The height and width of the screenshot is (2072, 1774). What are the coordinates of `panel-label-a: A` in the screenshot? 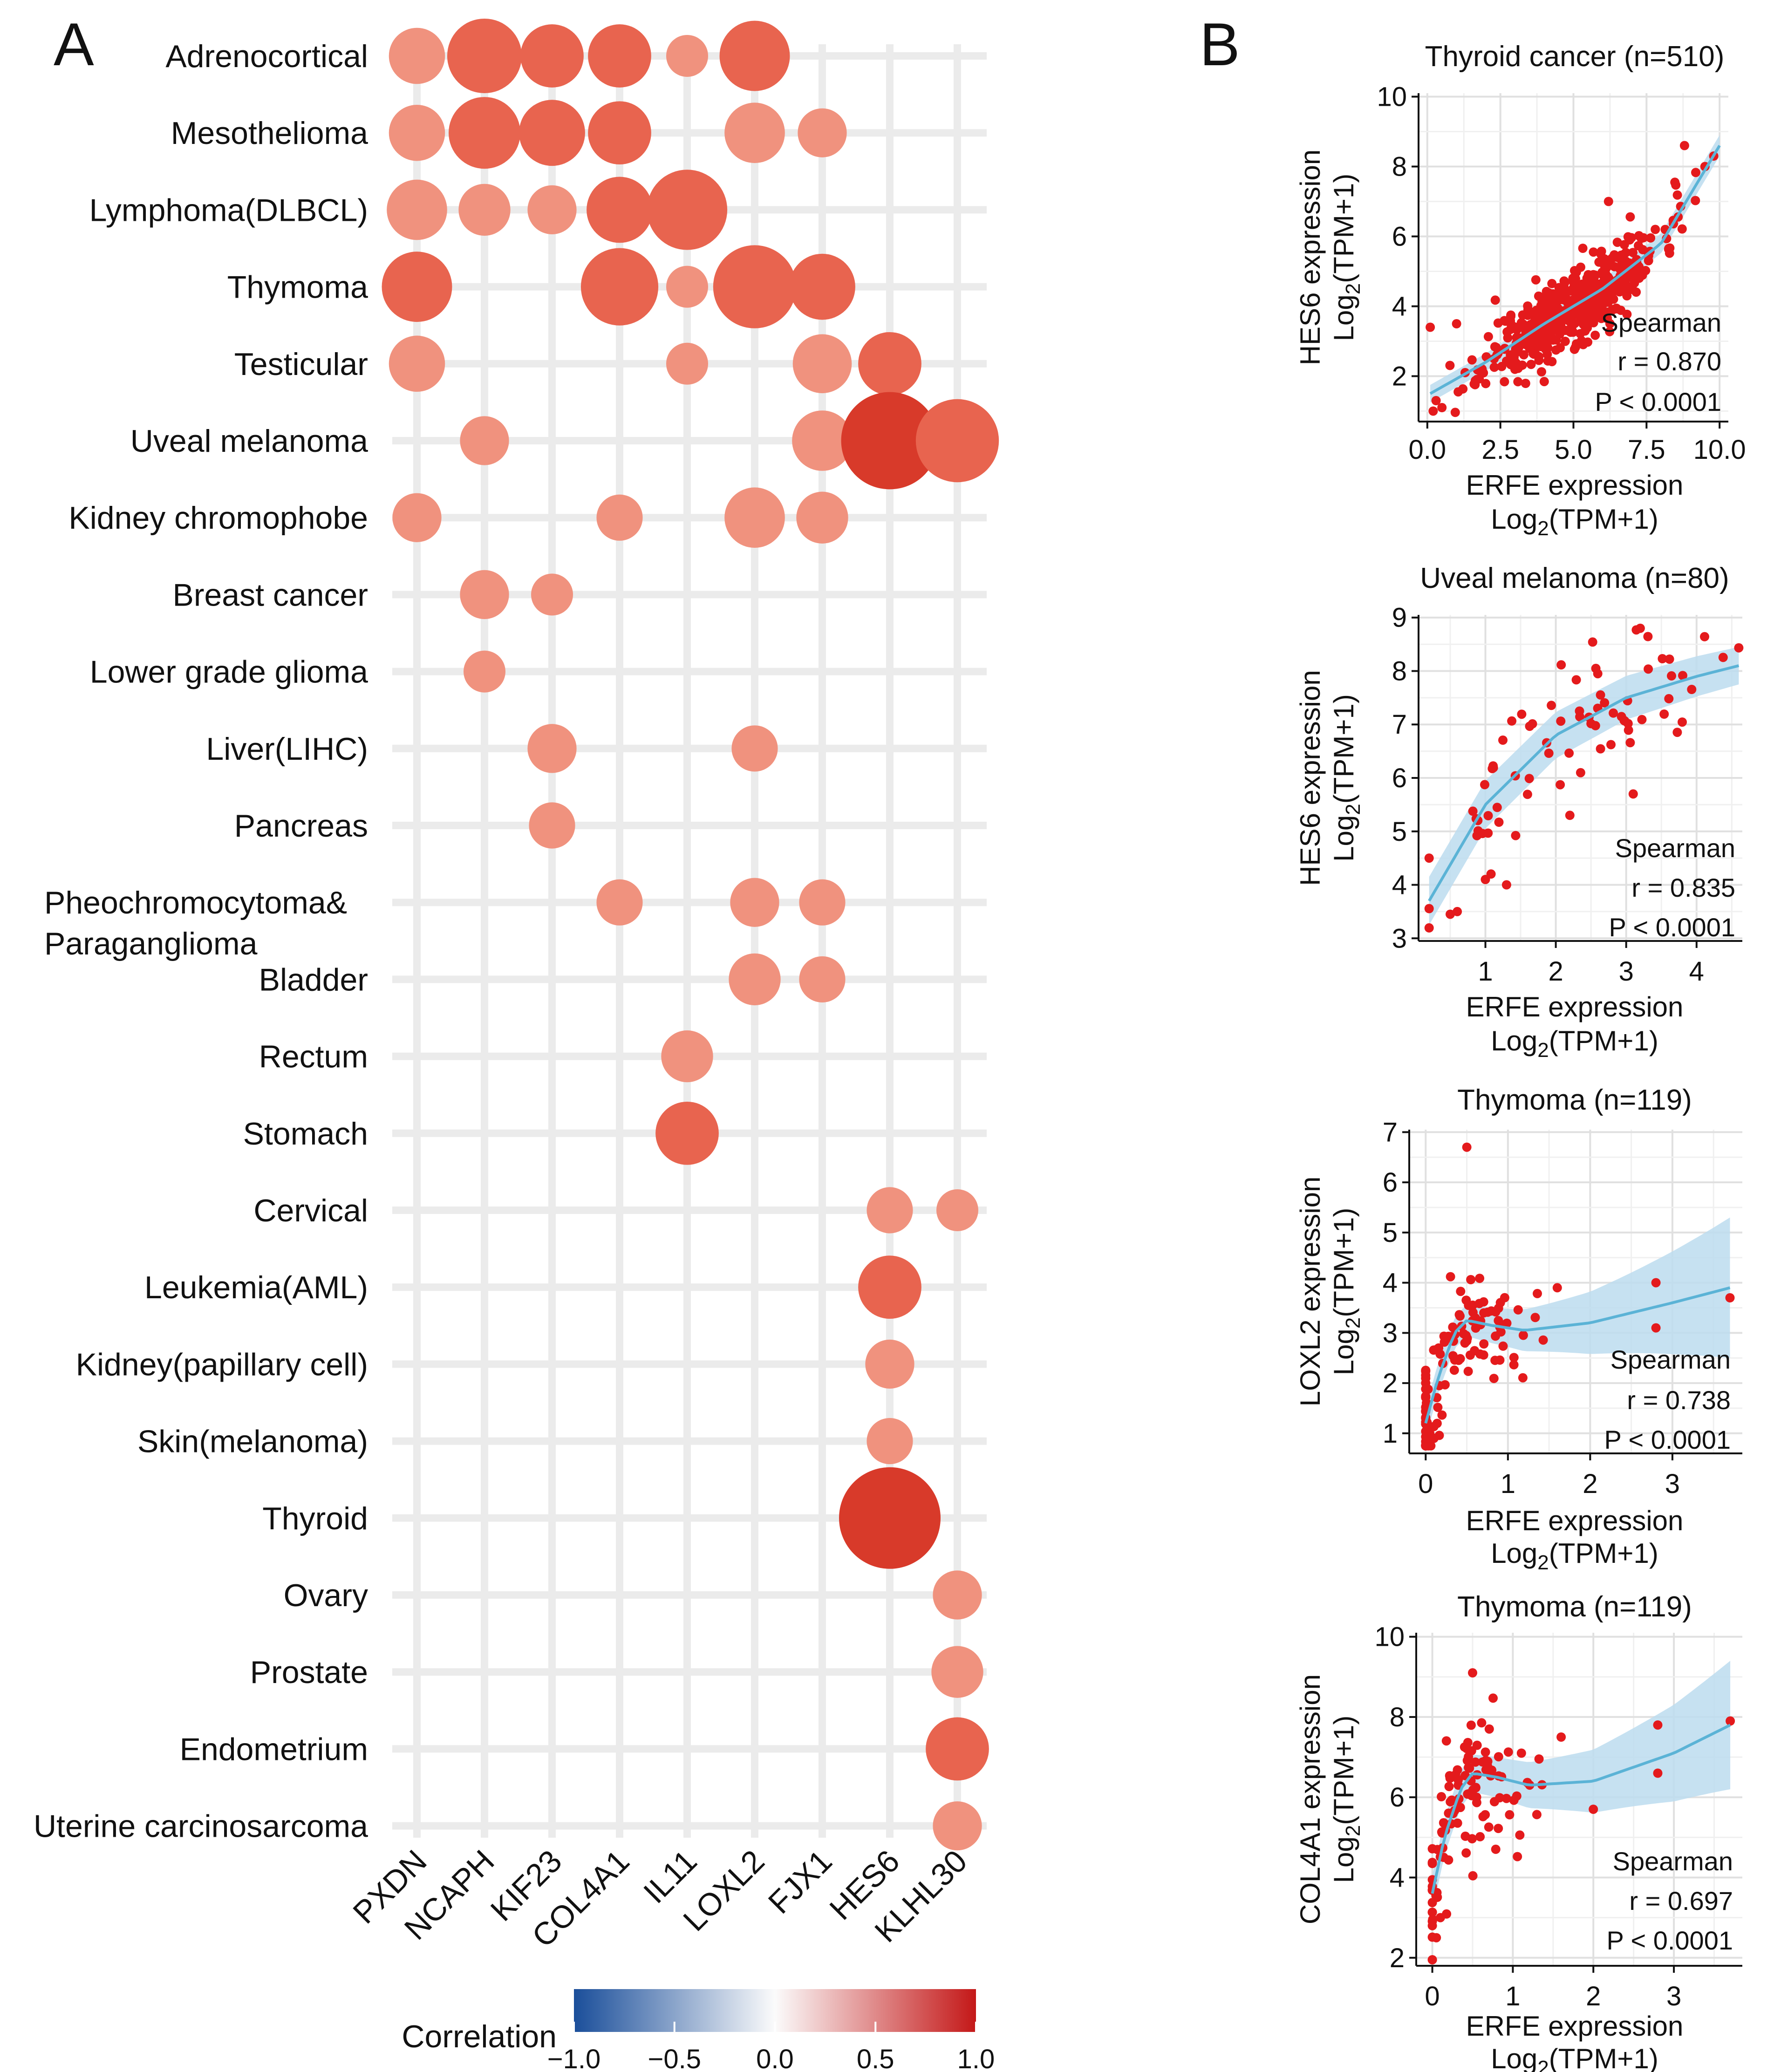 It's located at (74, 44).